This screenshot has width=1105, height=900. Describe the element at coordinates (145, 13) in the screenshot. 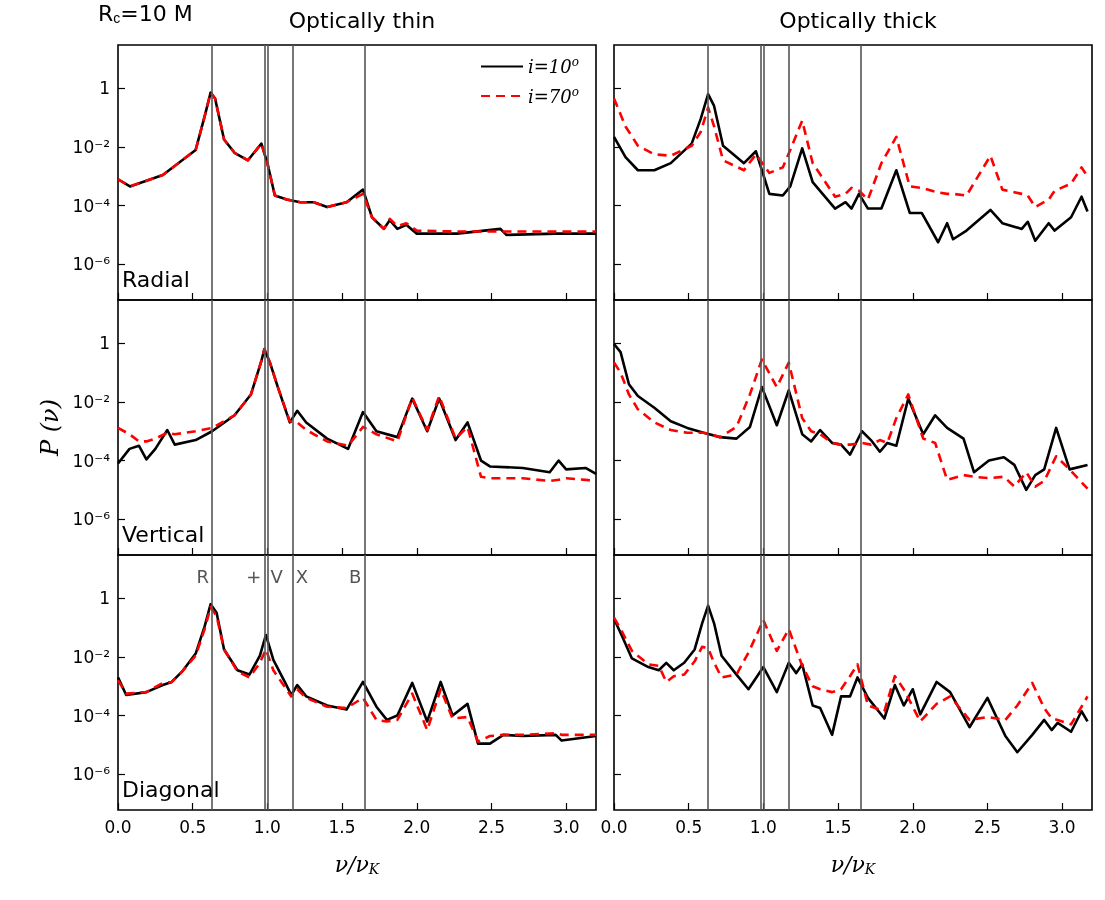

I see `text: Rc=10 M` at that location.